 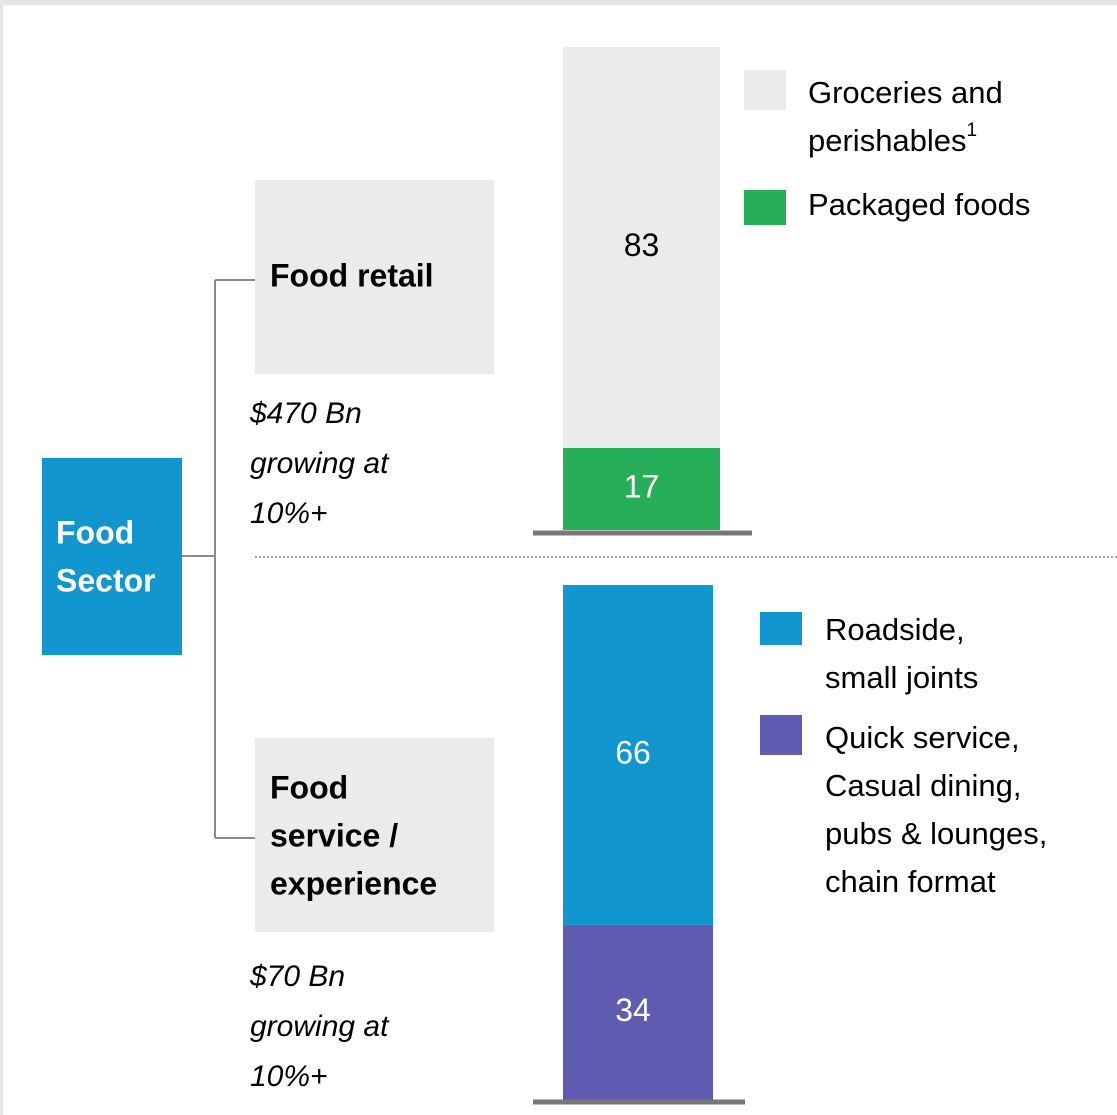 What do you see at coordinates (309, 787) in the screenshot?
I see `branch-label: Food` at bounding box center [309, 787].